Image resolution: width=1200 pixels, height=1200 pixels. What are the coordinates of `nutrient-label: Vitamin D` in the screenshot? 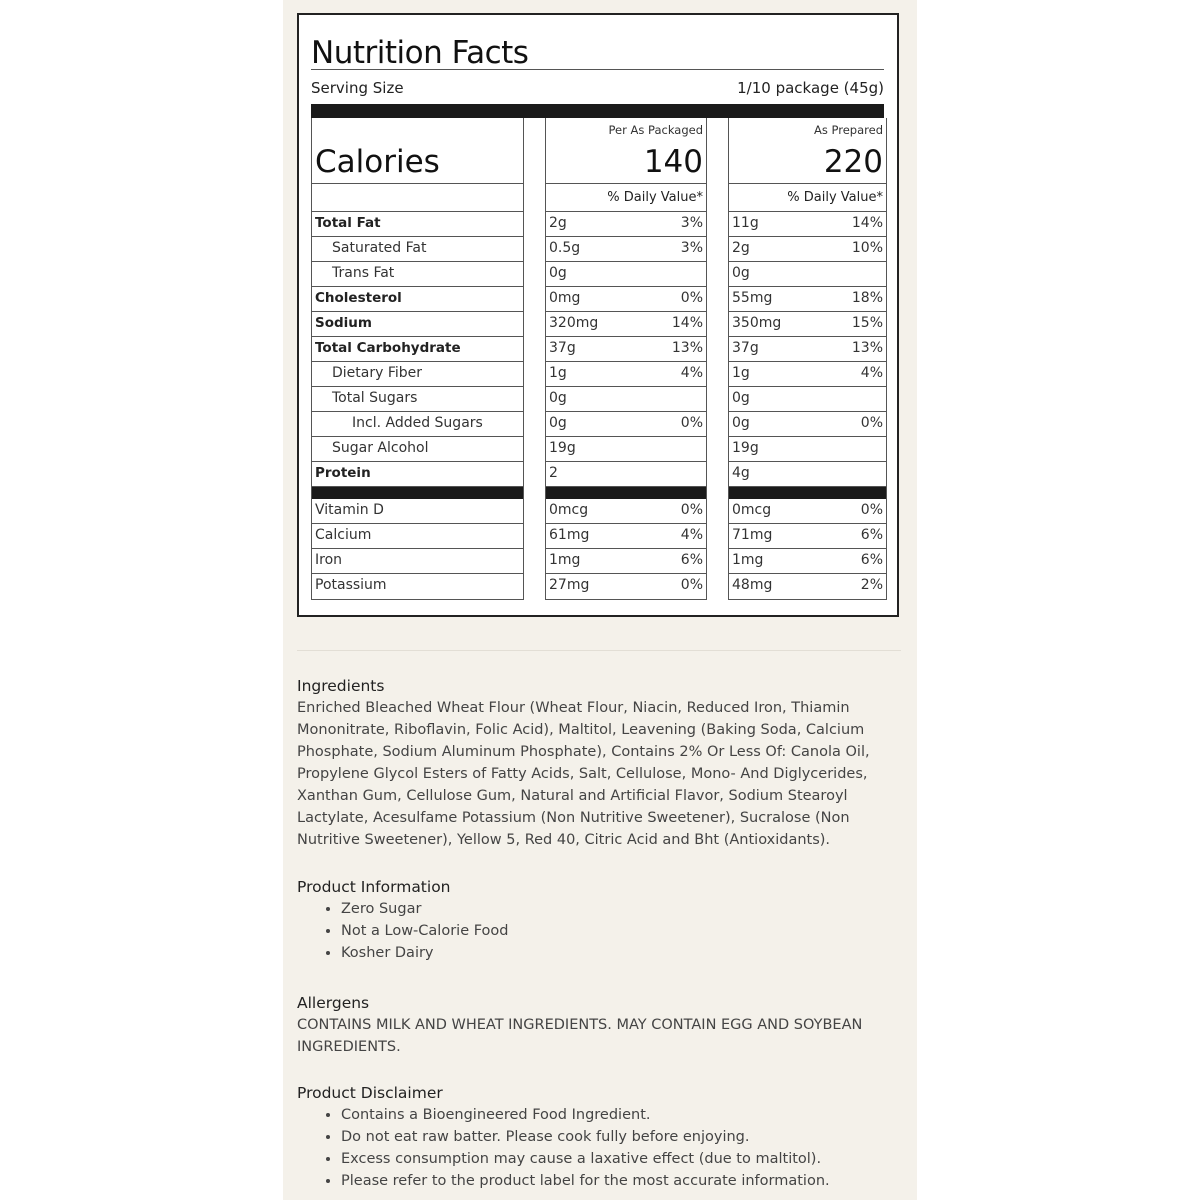 It's located at (349, 510).